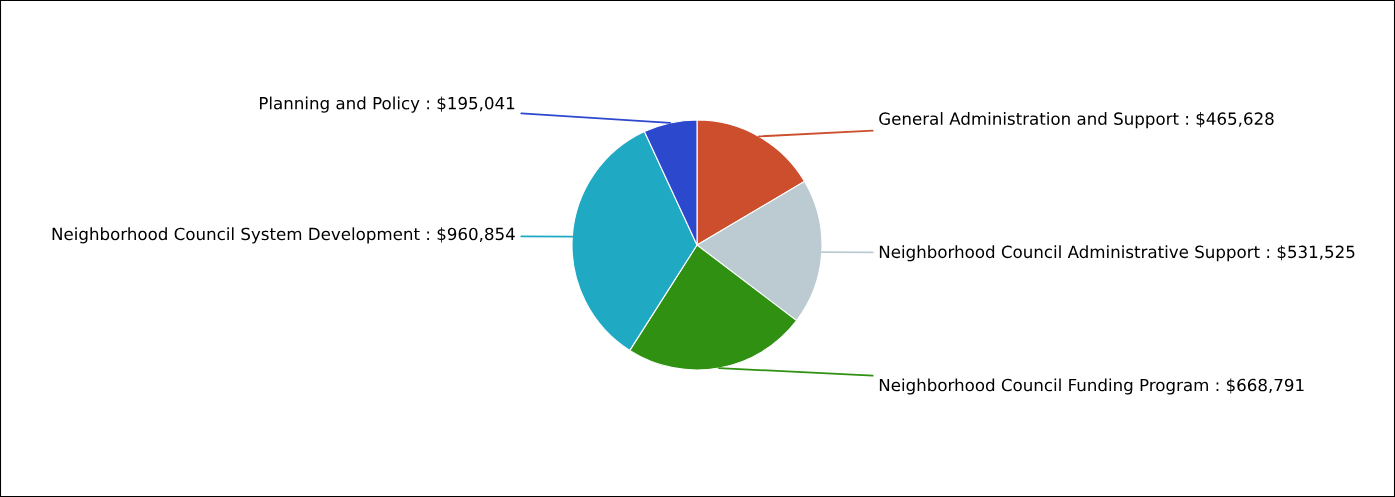 The image size is (1395, 497). What do you see at coordinates (387, 104) in the screenshot?
I see `slice-label: Planning and Policy : $195,041` at bounding box center [387, 104].